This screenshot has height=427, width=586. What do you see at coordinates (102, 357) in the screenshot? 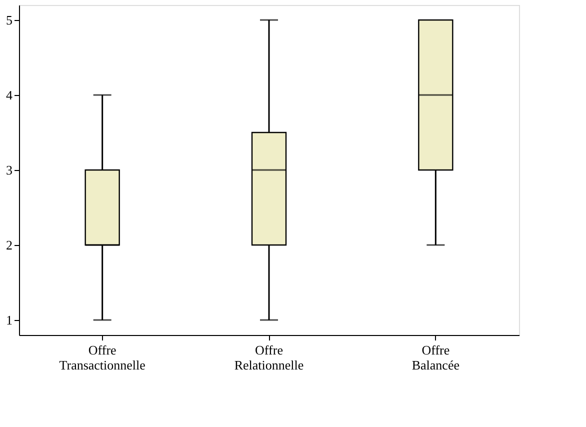
I see `x-tick-label: Offre Transactionnelle` at bounding box center [102, 357].